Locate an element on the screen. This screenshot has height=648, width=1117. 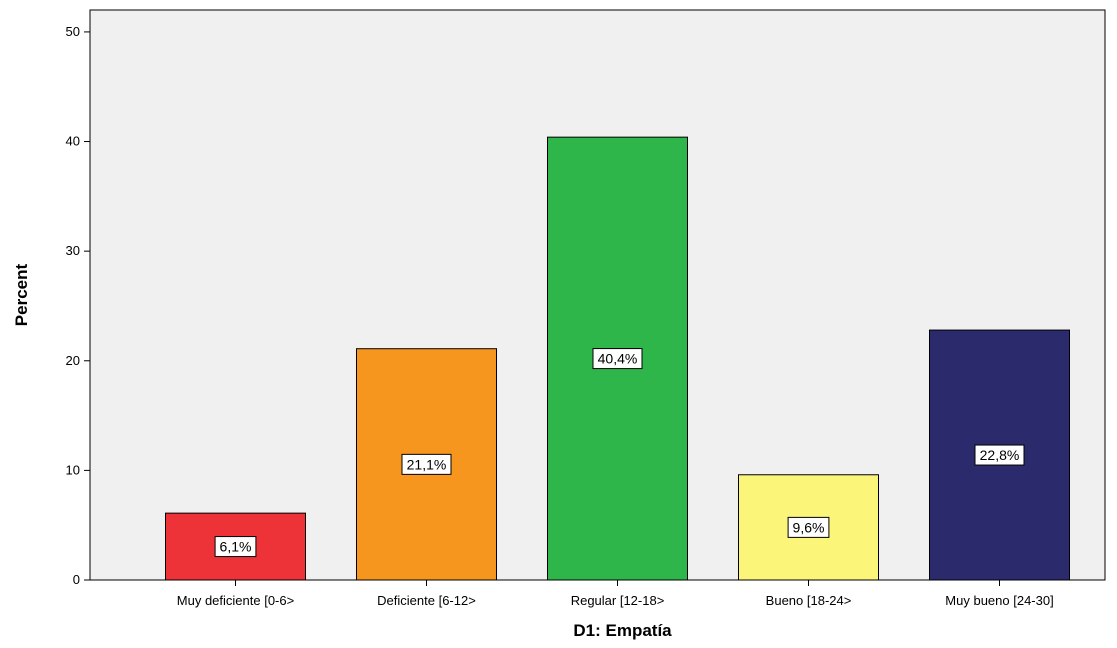
x-category-label: Muy bueno [24-30] is located at coordinates (999, 600).